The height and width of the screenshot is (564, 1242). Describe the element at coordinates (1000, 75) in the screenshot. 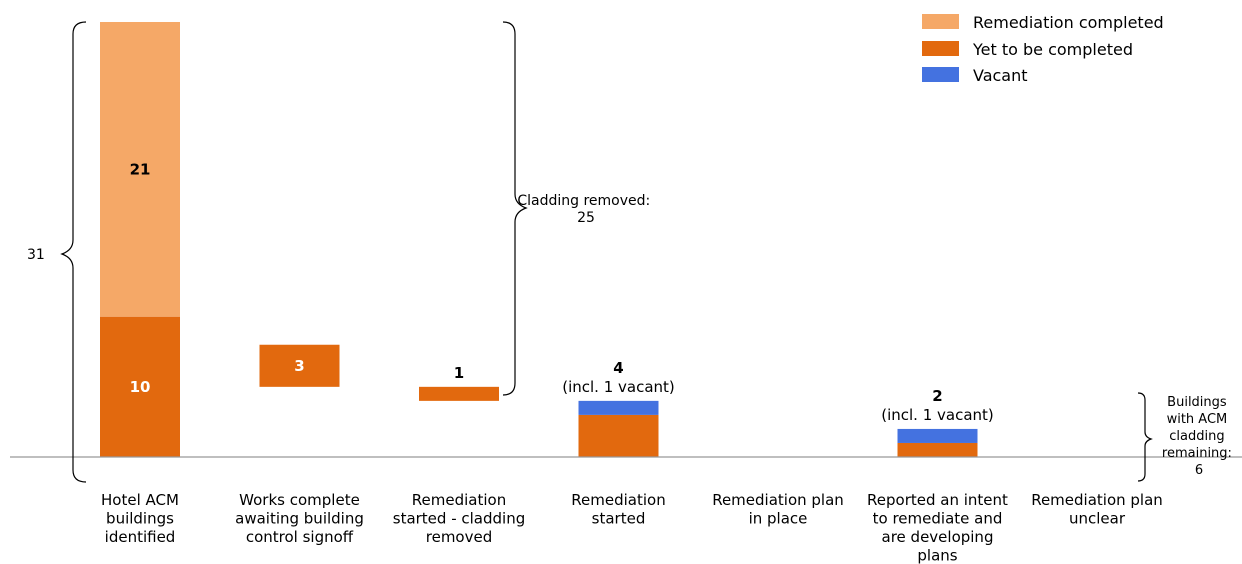

I see `legend-label-vacant: Vacant` at that location.